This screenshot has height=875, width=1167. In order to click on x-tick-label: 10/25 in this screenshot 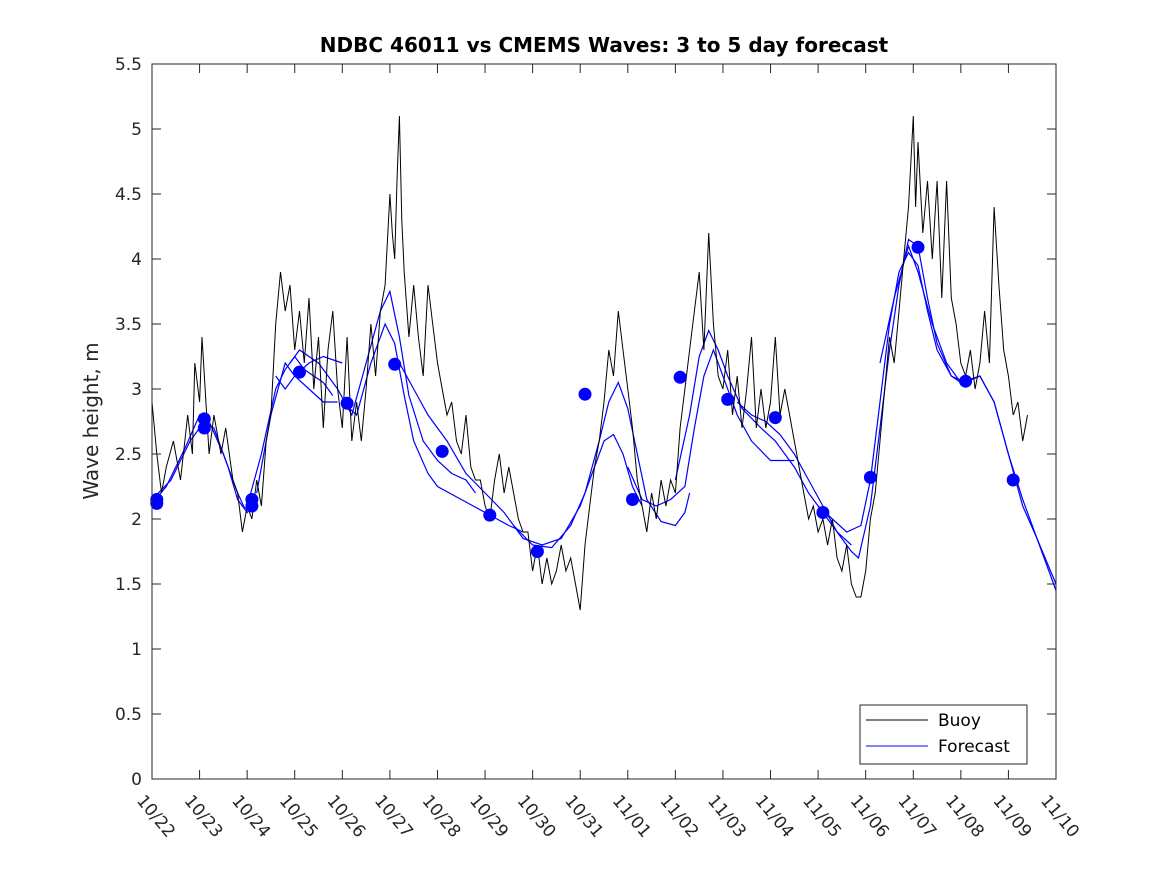, I will do `click(298, 816)`.